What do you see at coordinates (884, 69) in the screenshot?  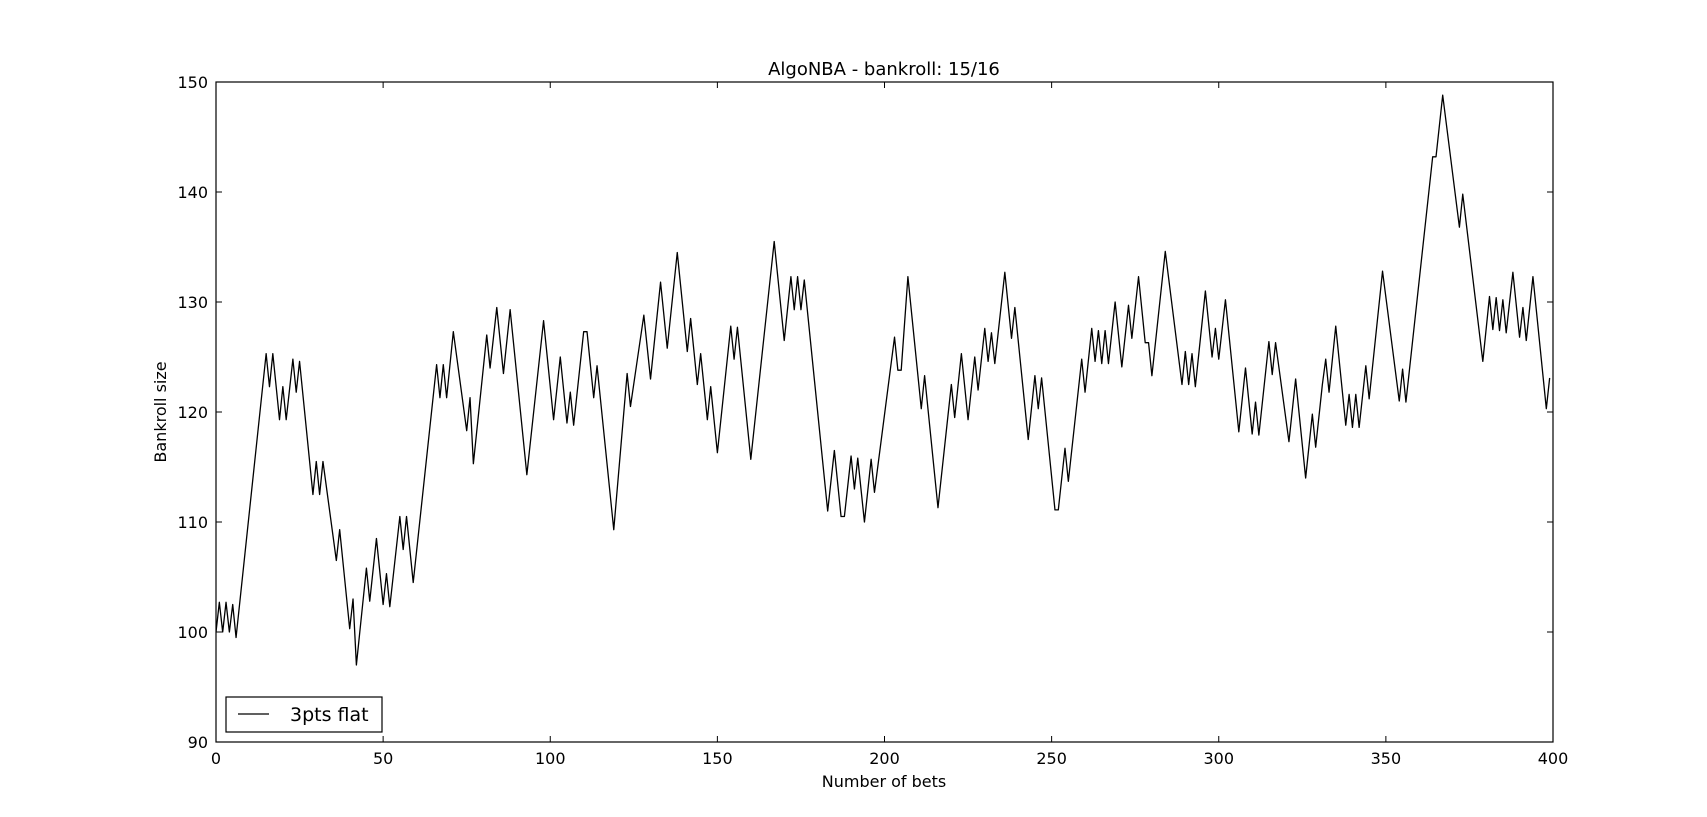 I see `chart-title: AlgoNBA - bankroll: 15/16` at bounding box center [884, 69].